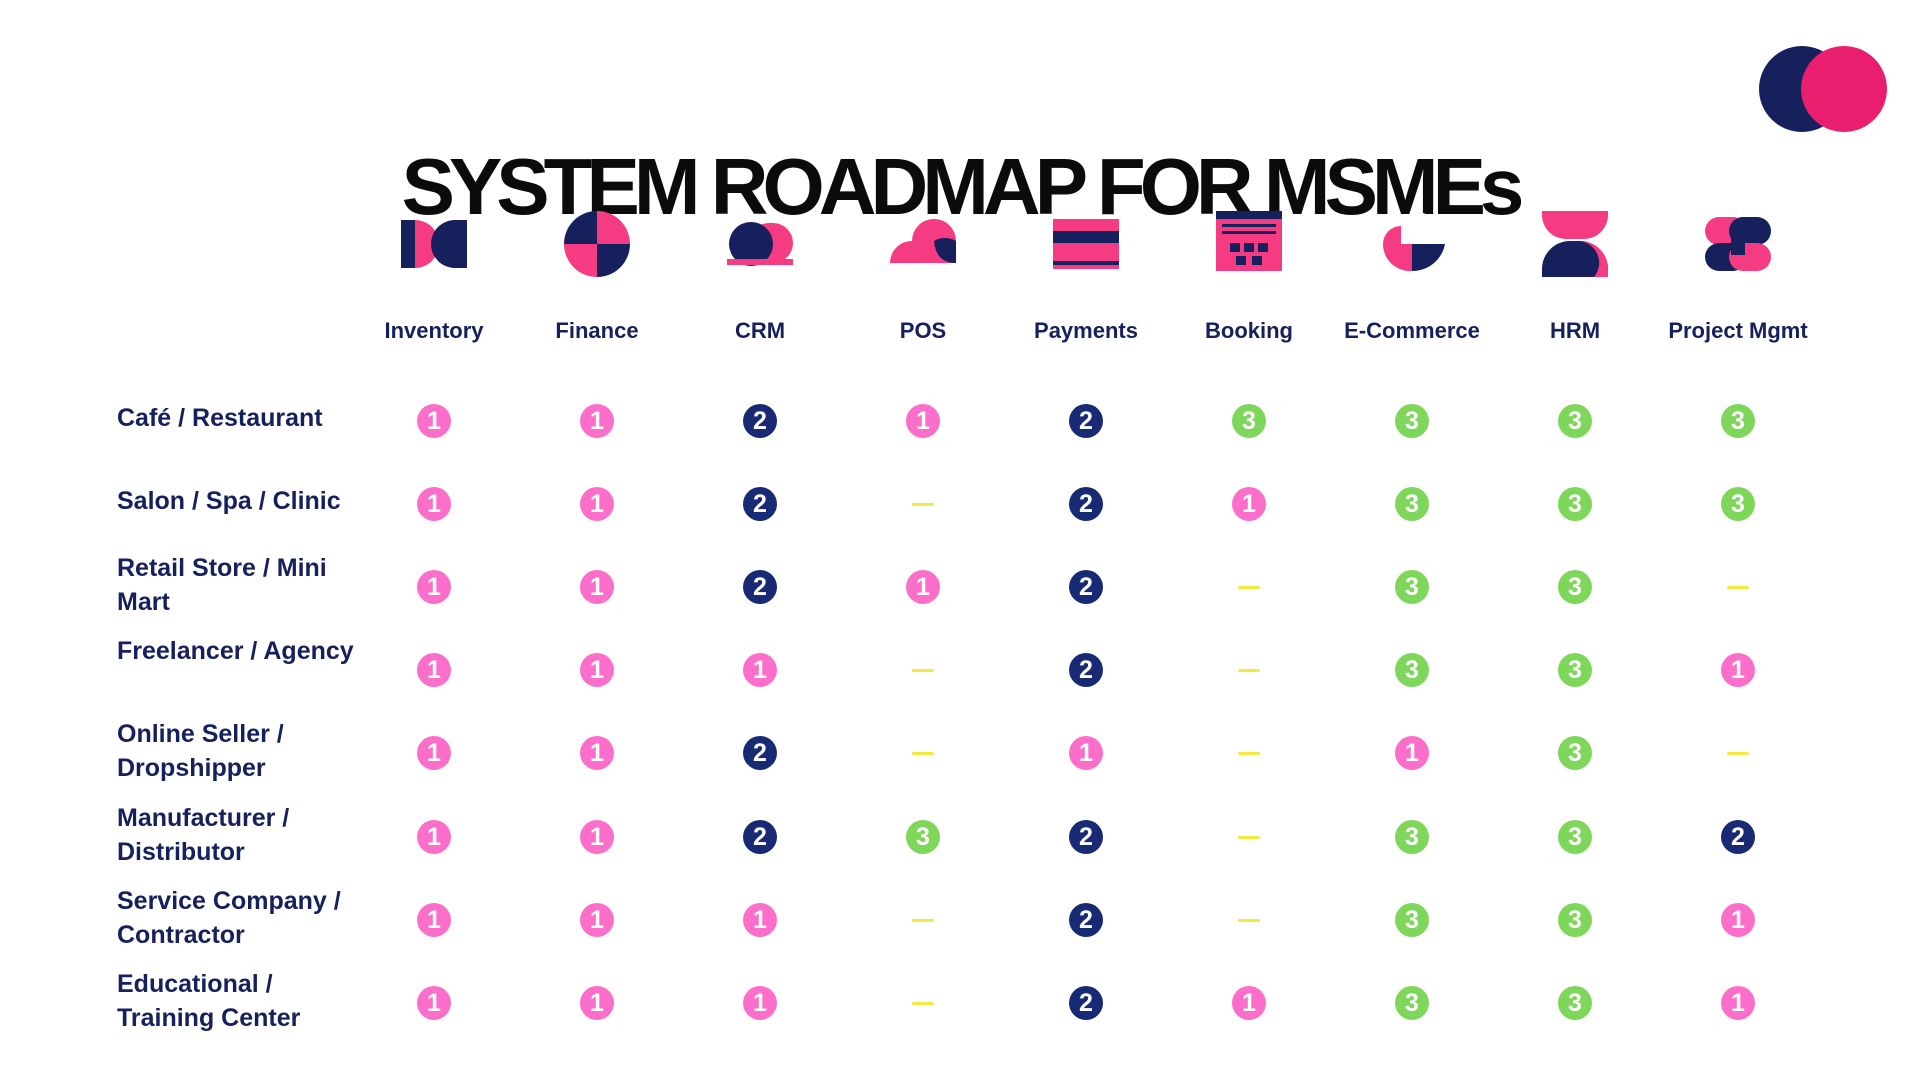 This screenshot has height=1080, width=1920. I want to click on hrm-icon, so click(1575, 244).